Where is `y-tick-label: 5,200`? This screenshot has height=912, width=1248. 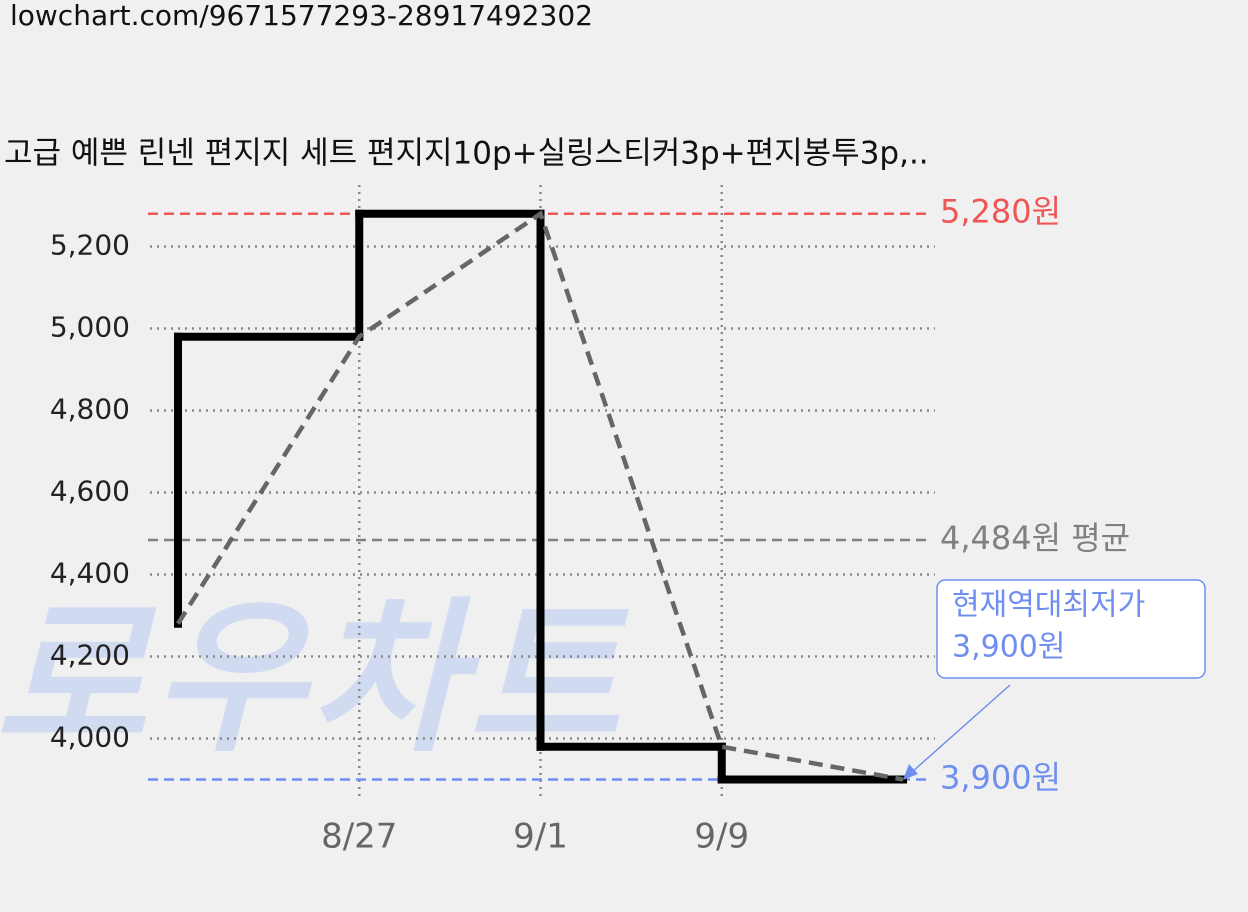
y-tick-label: 5,200 is located at coordinates (90, 245).